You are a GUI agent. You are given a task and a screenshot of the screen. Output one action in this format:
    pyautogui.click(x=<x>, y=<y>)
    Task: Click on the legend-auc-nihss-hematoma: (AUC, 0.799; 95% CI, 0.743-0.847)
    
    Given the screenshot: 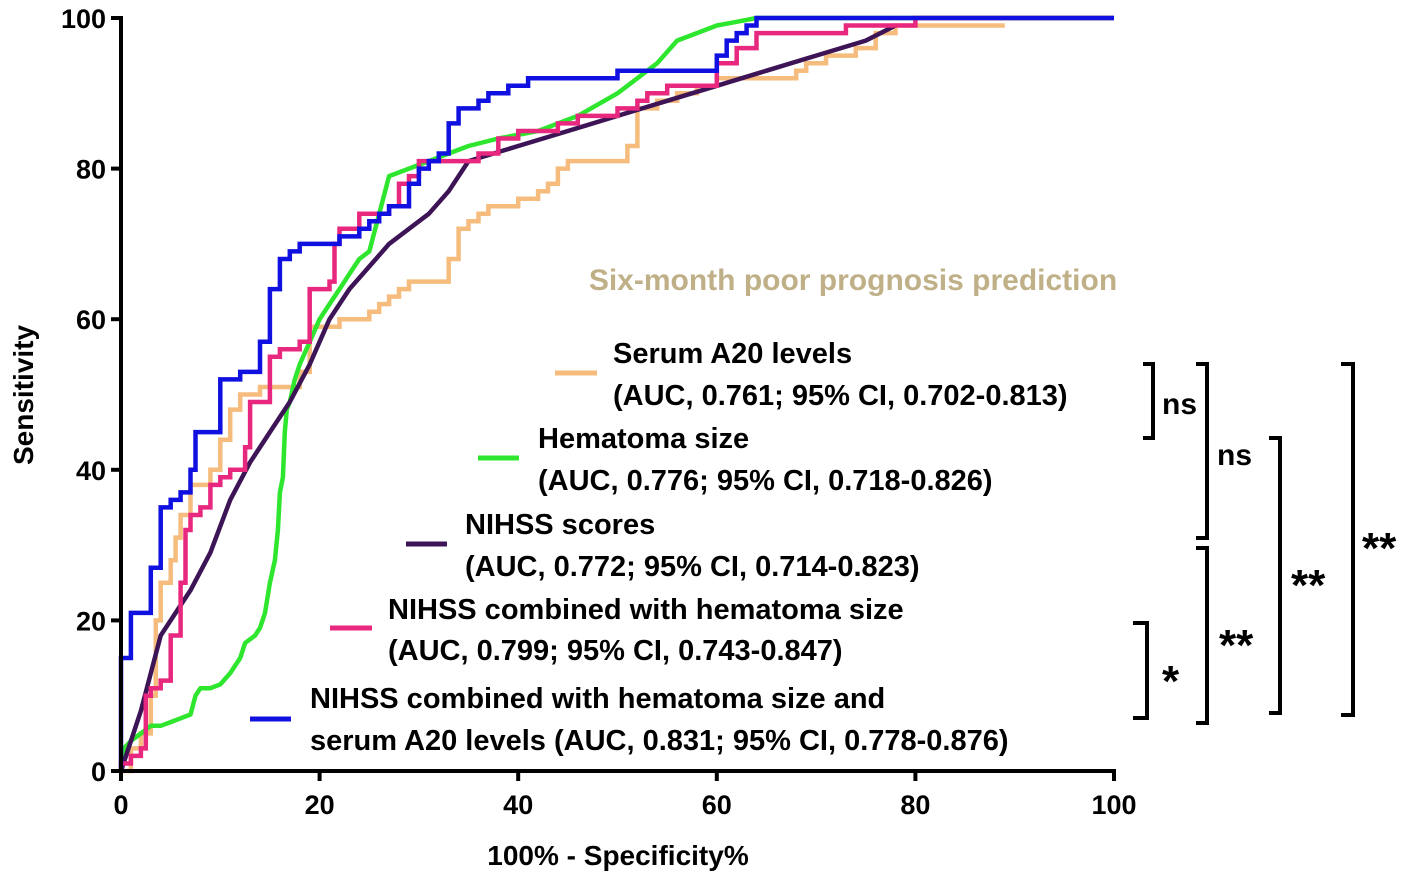 What is the action you would take?
    pyautogui.click(x=615, y=651)
    